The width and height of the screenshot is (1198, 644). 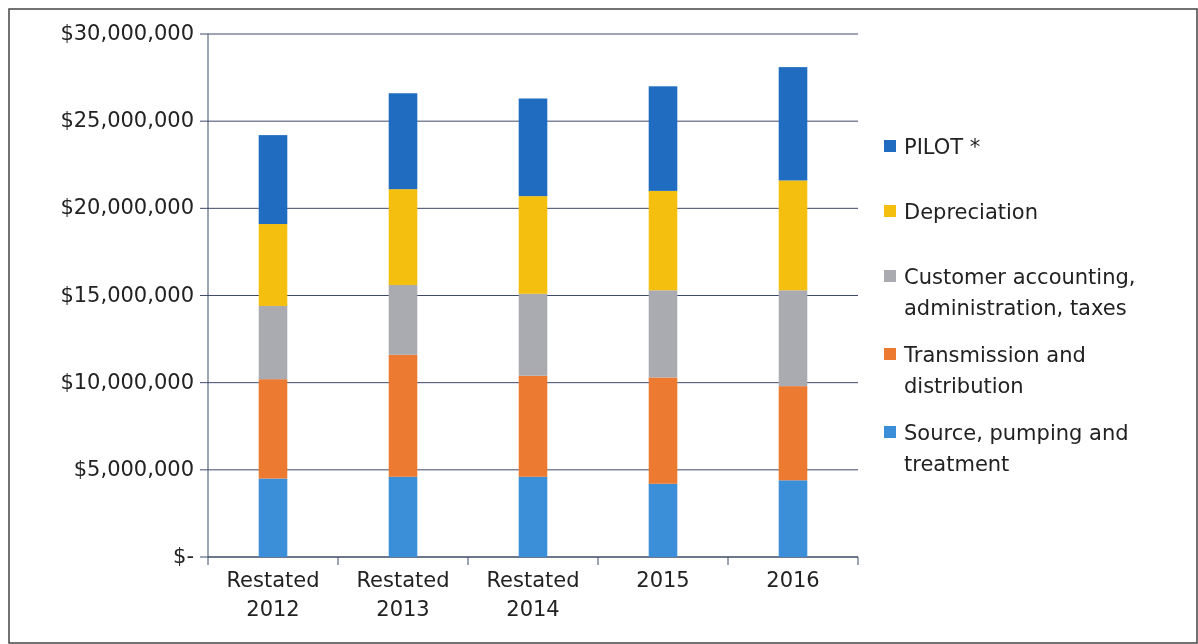 I want to click on legend-label: Transmission and distribution, so click(x=994, y=370).